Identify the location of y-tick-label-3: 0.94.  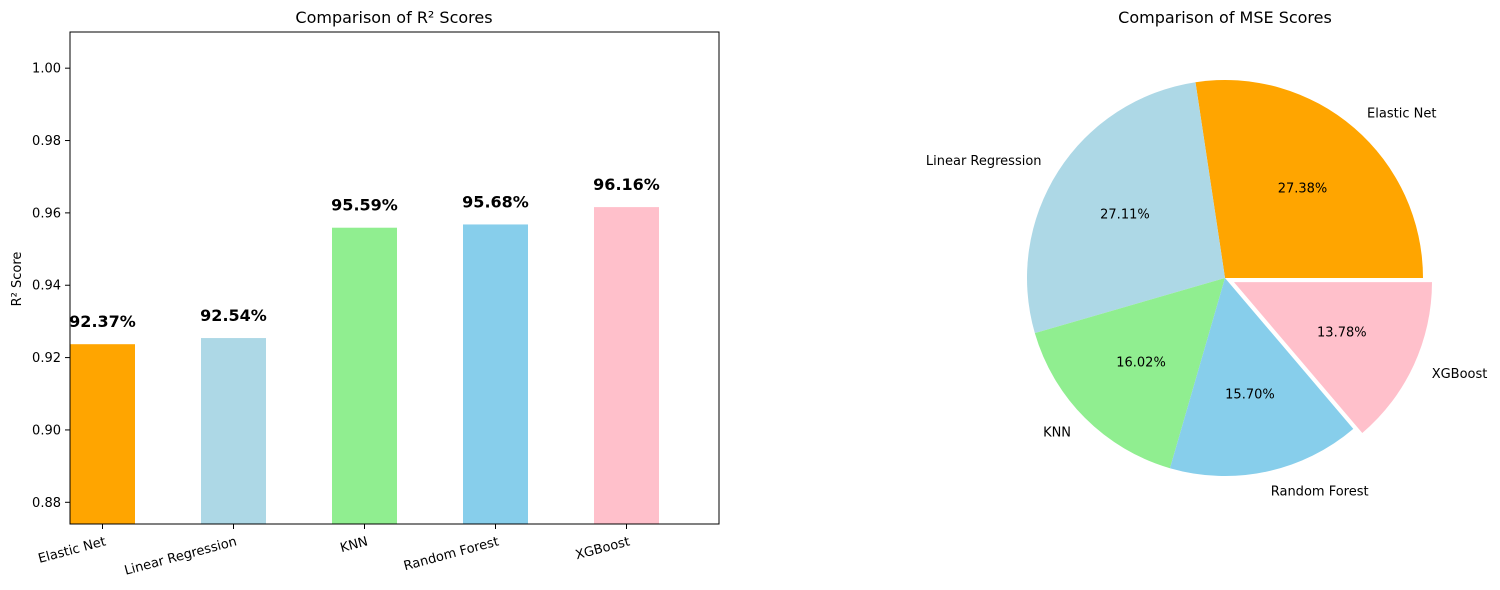
(46, 286).